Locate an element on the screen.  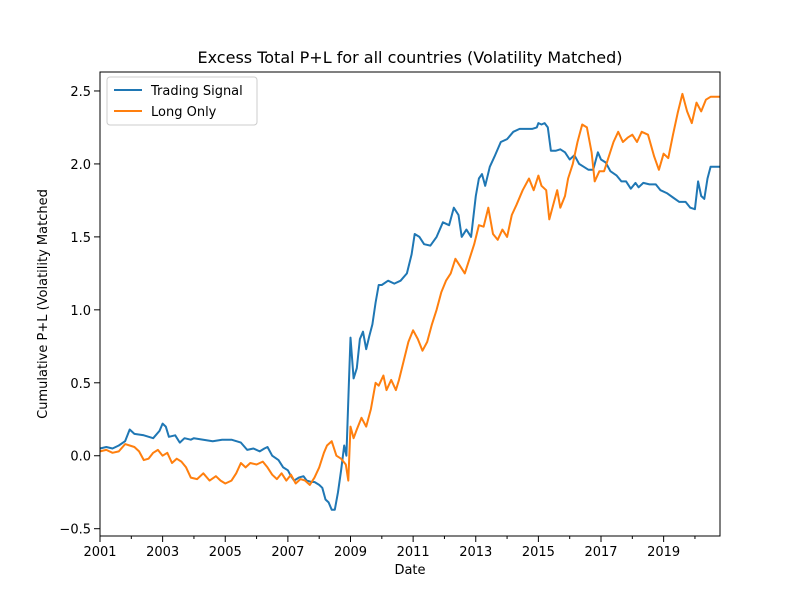
y-tick-label: 1.0 is located at coordinates (80, 311).